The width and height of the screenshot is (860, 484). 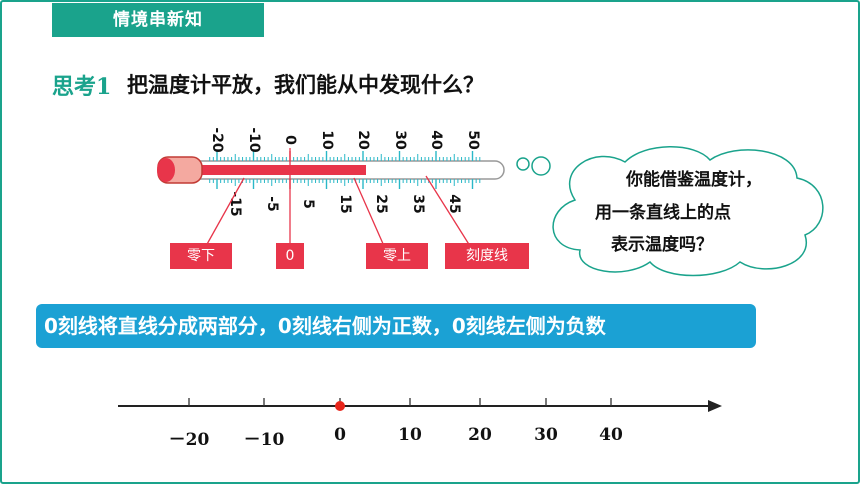 What do you see at coordinates (487, 256) in the screenshot?
I see `label-scale-line: 刻度线` at bounding box center [487, 256].